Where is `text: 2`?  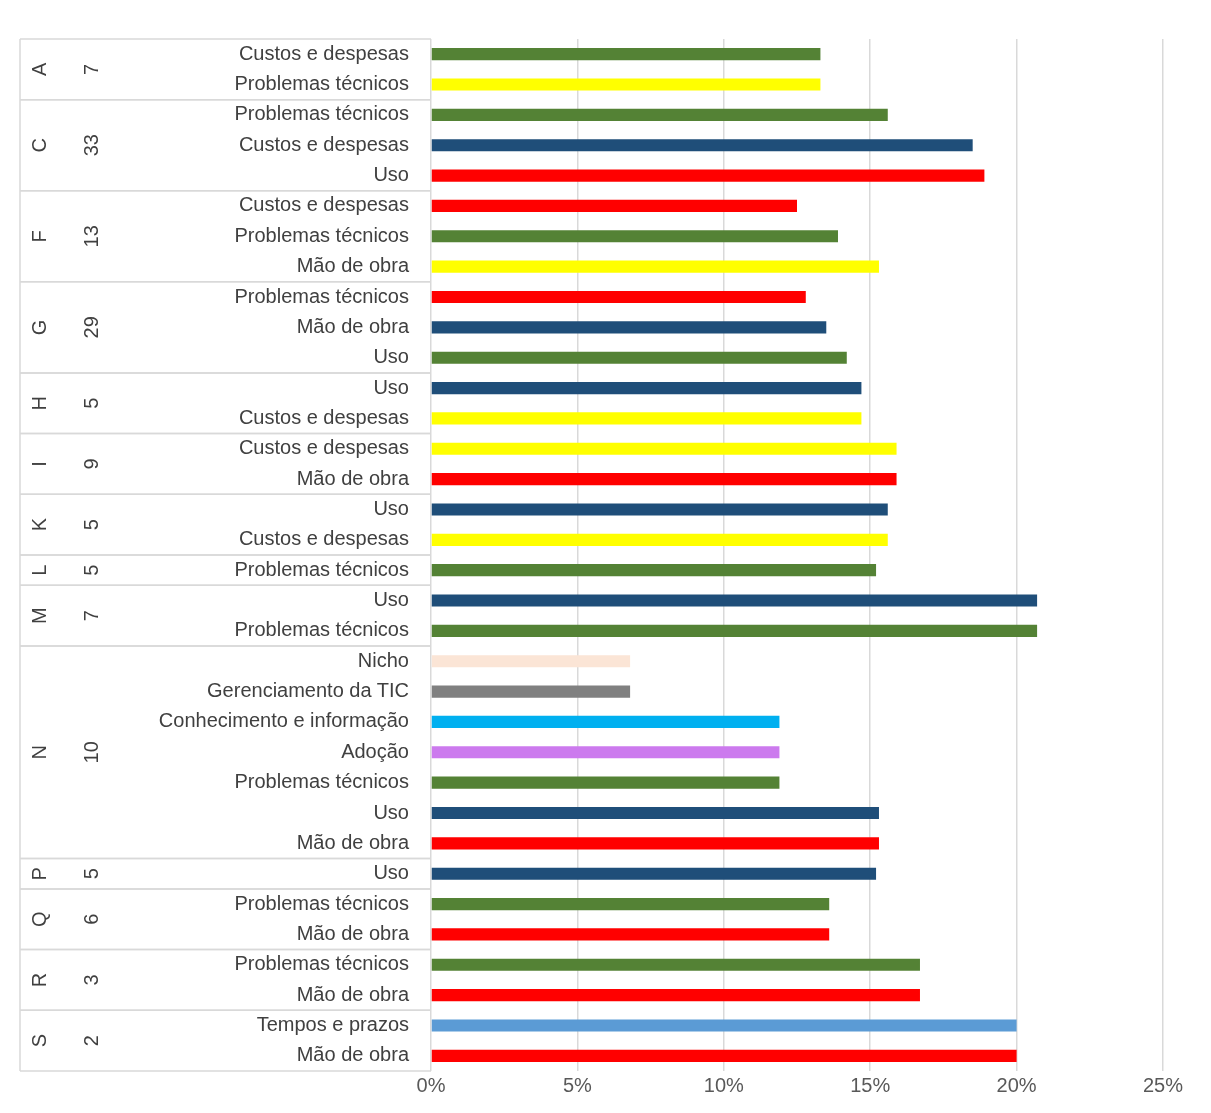 text: 2 is located at coordinates (90, 1041).